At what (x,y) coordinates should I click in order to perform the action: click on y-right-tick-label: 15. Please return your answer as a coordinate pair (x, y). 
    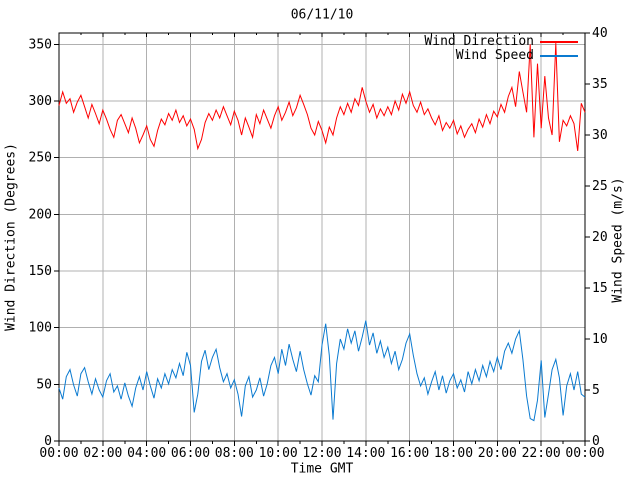
    Looking at the image, I should click on (600, 288).